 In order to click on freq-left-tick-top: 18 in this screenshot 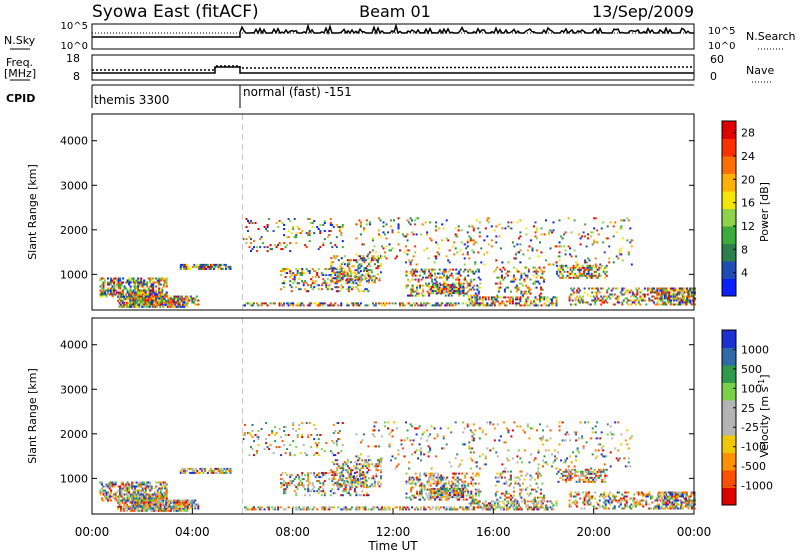, I will do `click(73, 58)`.